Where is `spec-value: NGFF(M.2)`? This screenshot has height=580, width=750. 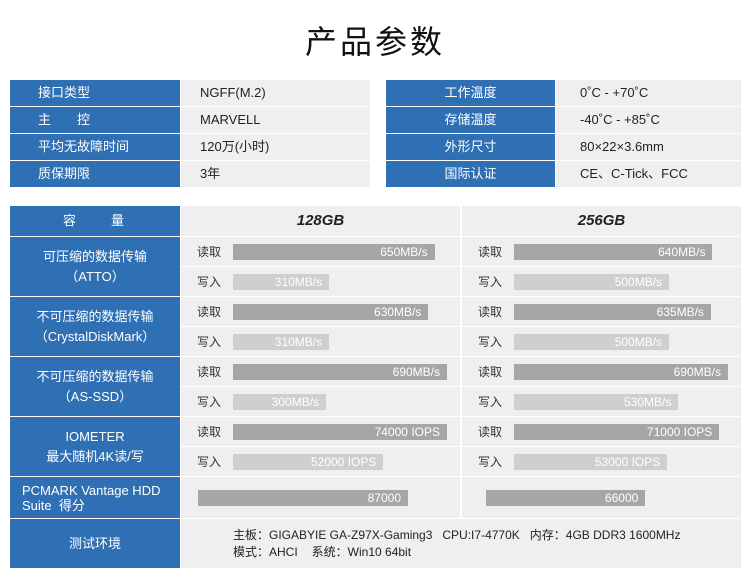 spec-value: NGFF(M.2) is located at coordinates (275, 93).